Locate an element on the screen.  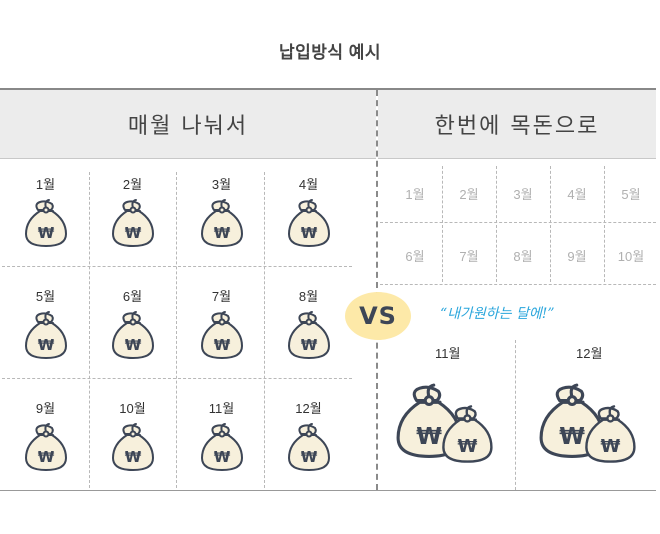
month-label: 4월 is located at coordinates (308, 184).